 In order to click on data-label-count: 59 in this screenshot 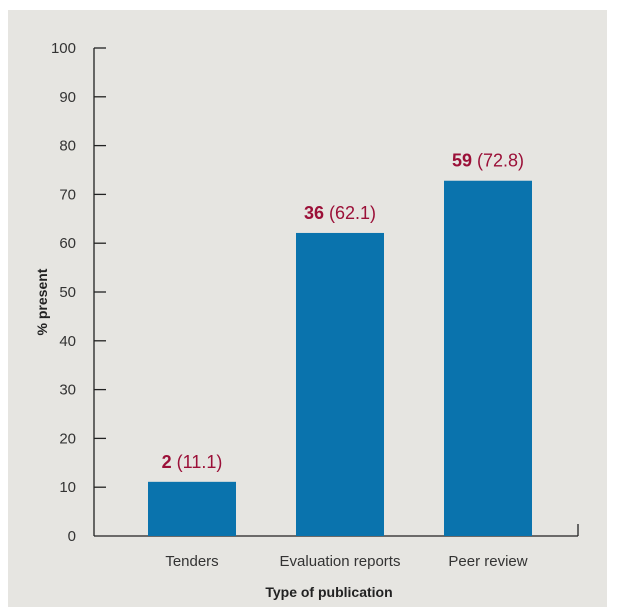, I will do `click(462, 161)`.